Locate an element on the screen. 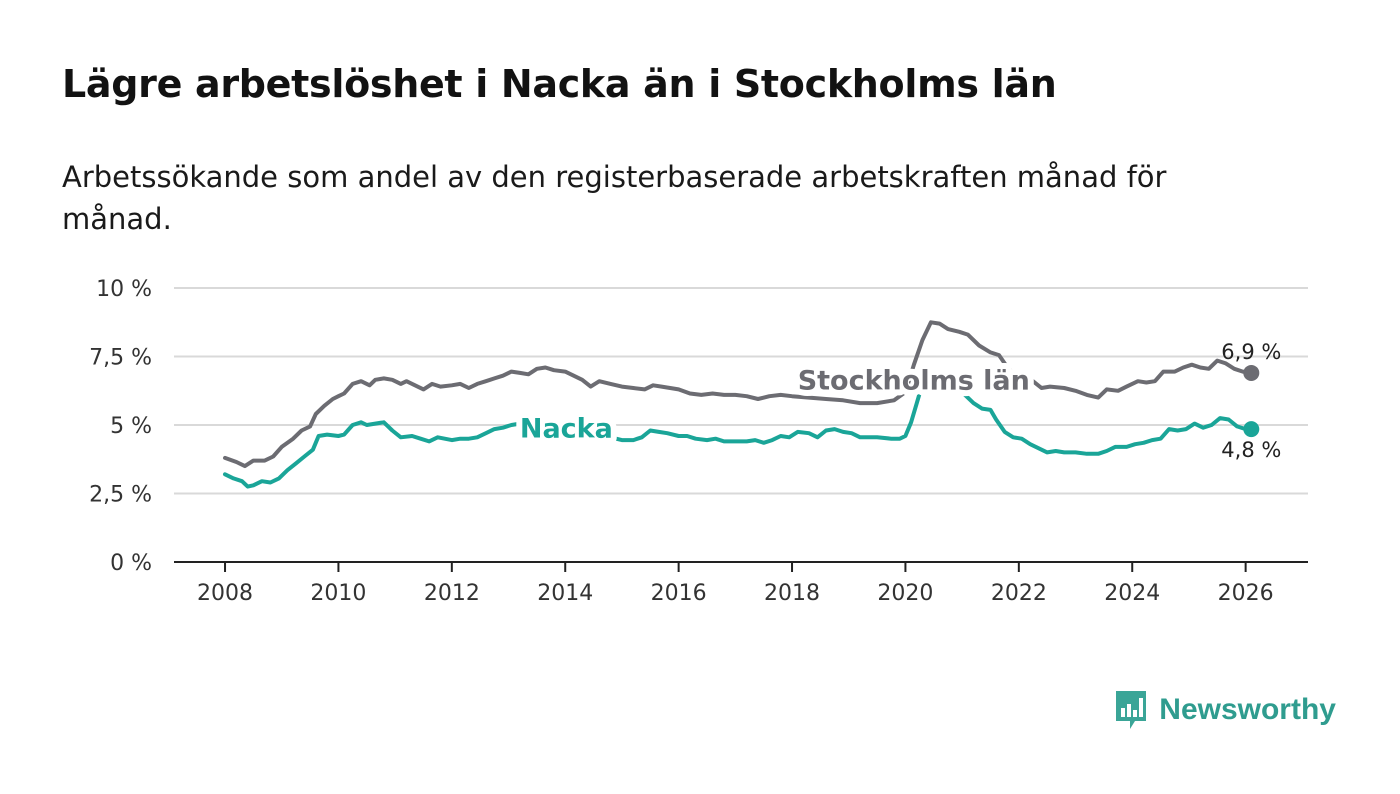  newsworthy-logo-icon is located at coordinates (1131, 710).